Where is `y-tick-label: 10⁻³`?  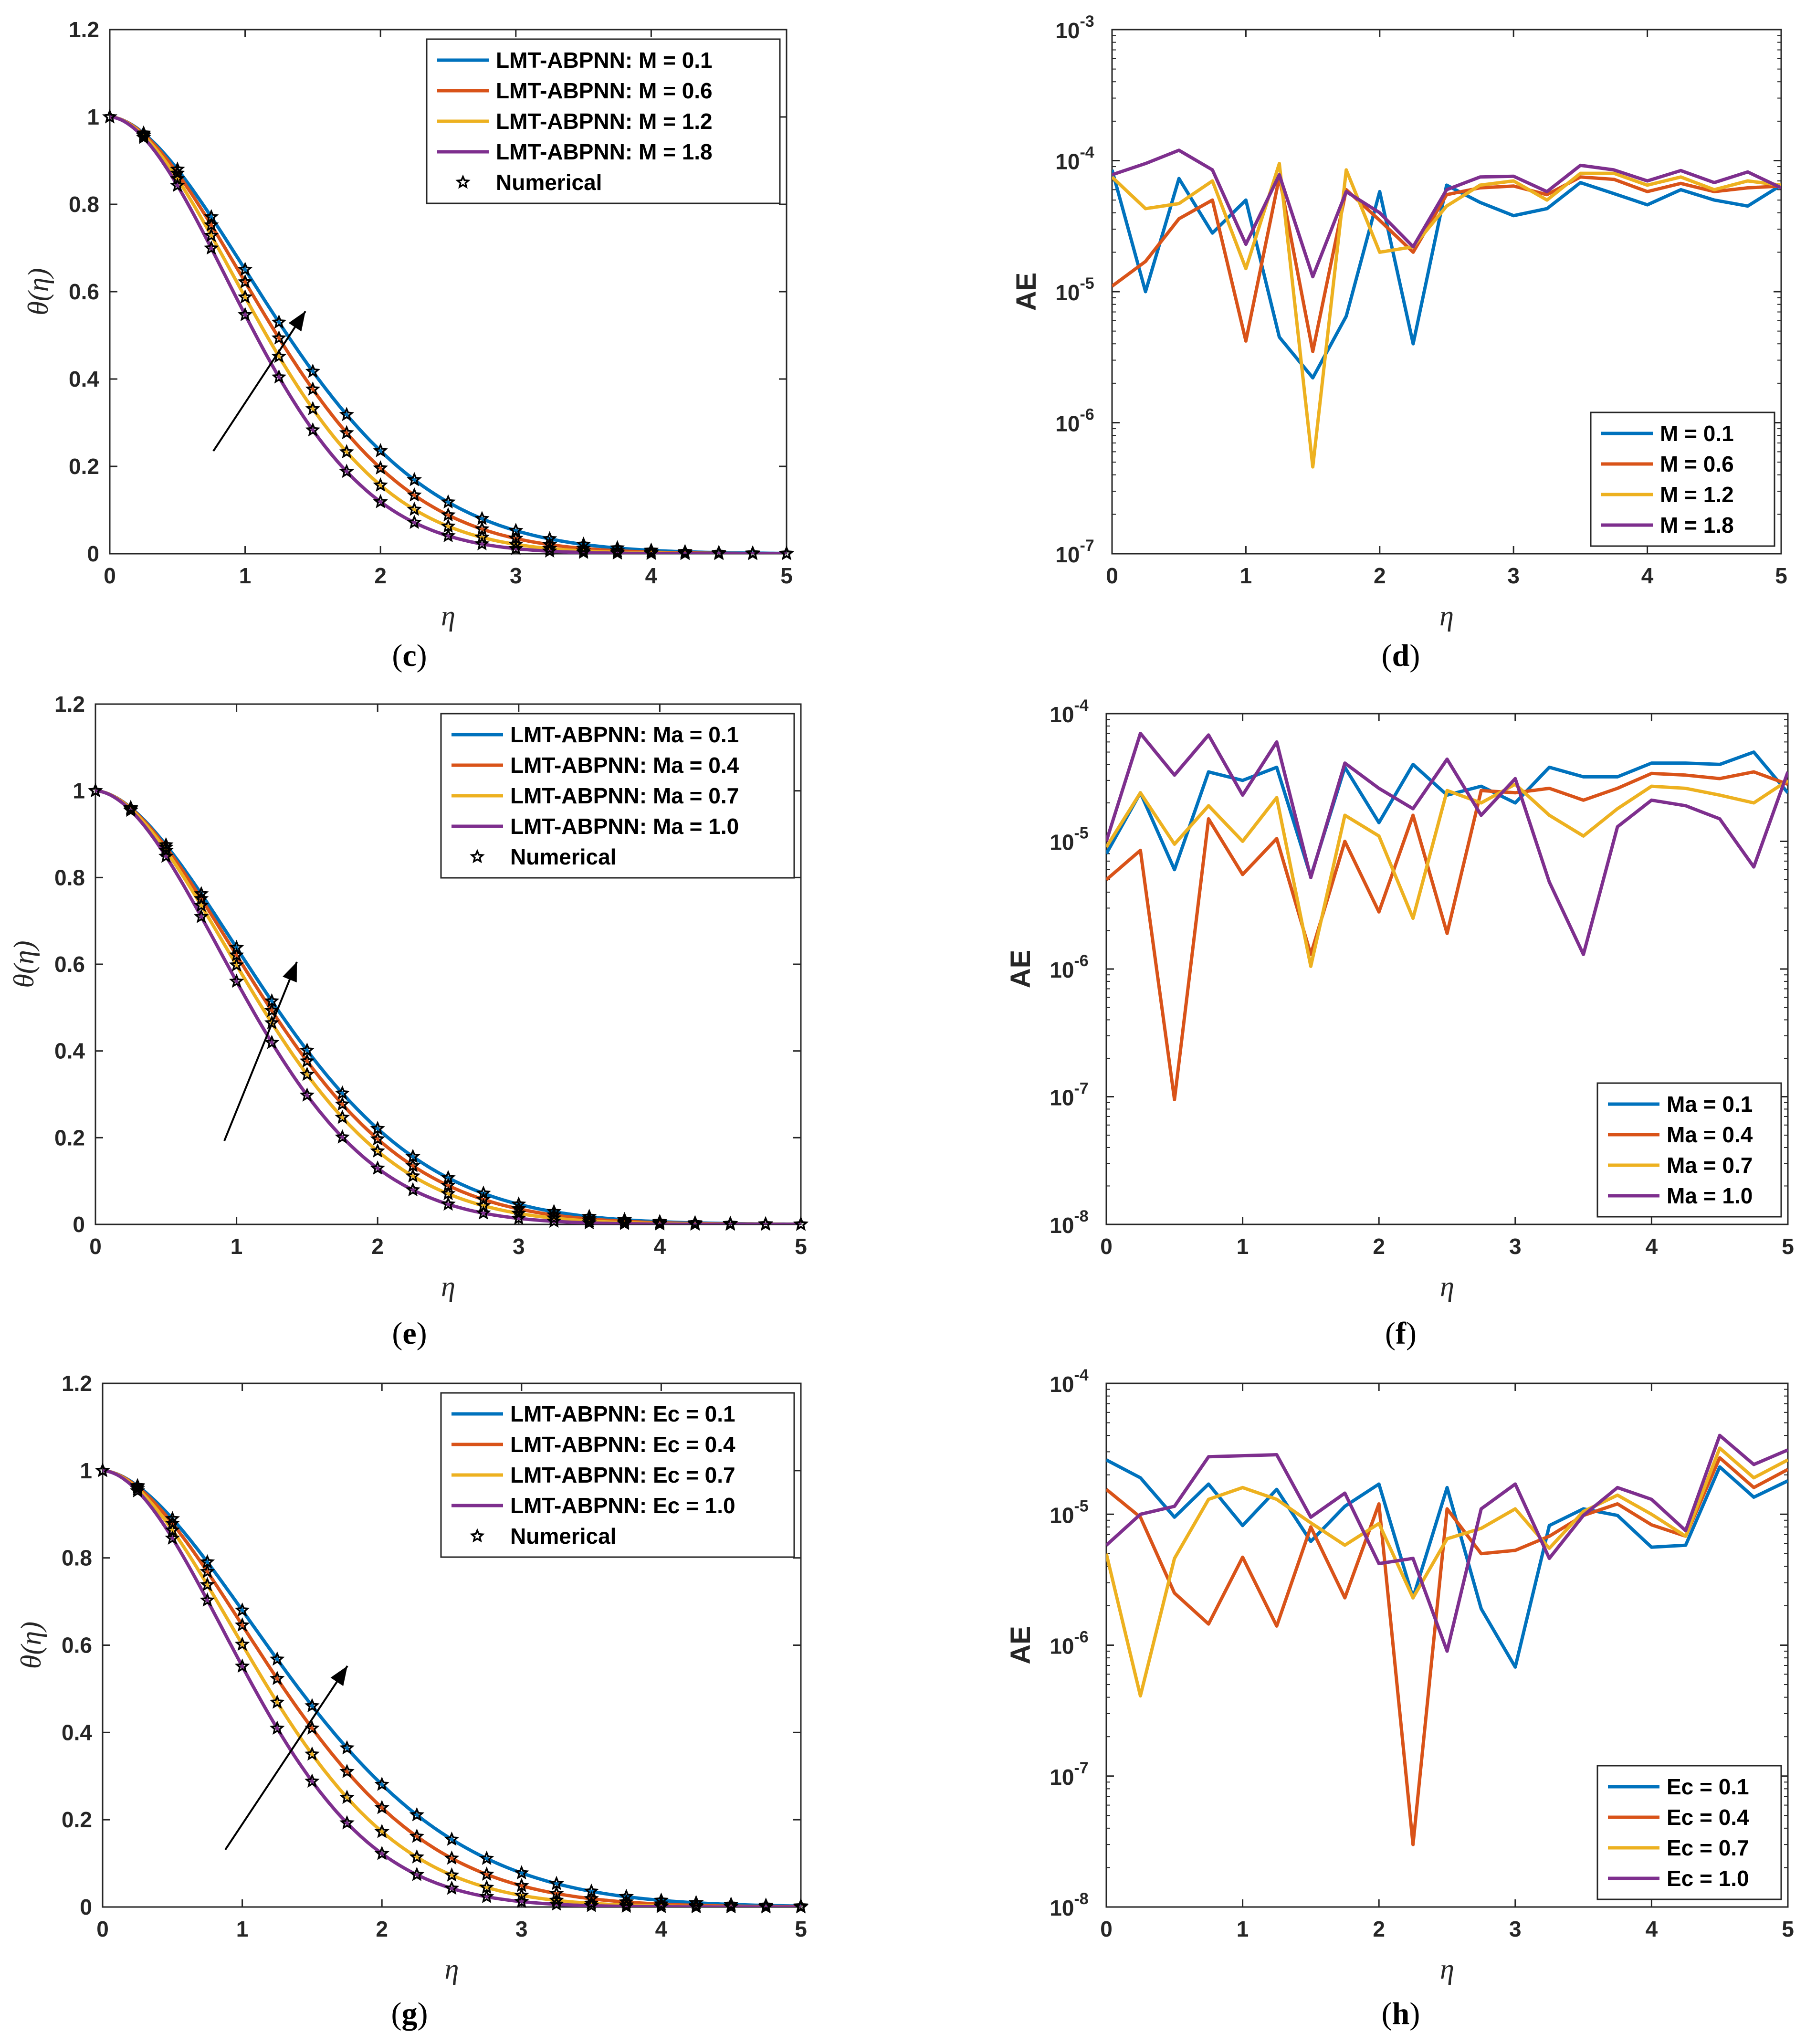
y-tick-label: 10⁻³ is located at coordinates (1075, 27).